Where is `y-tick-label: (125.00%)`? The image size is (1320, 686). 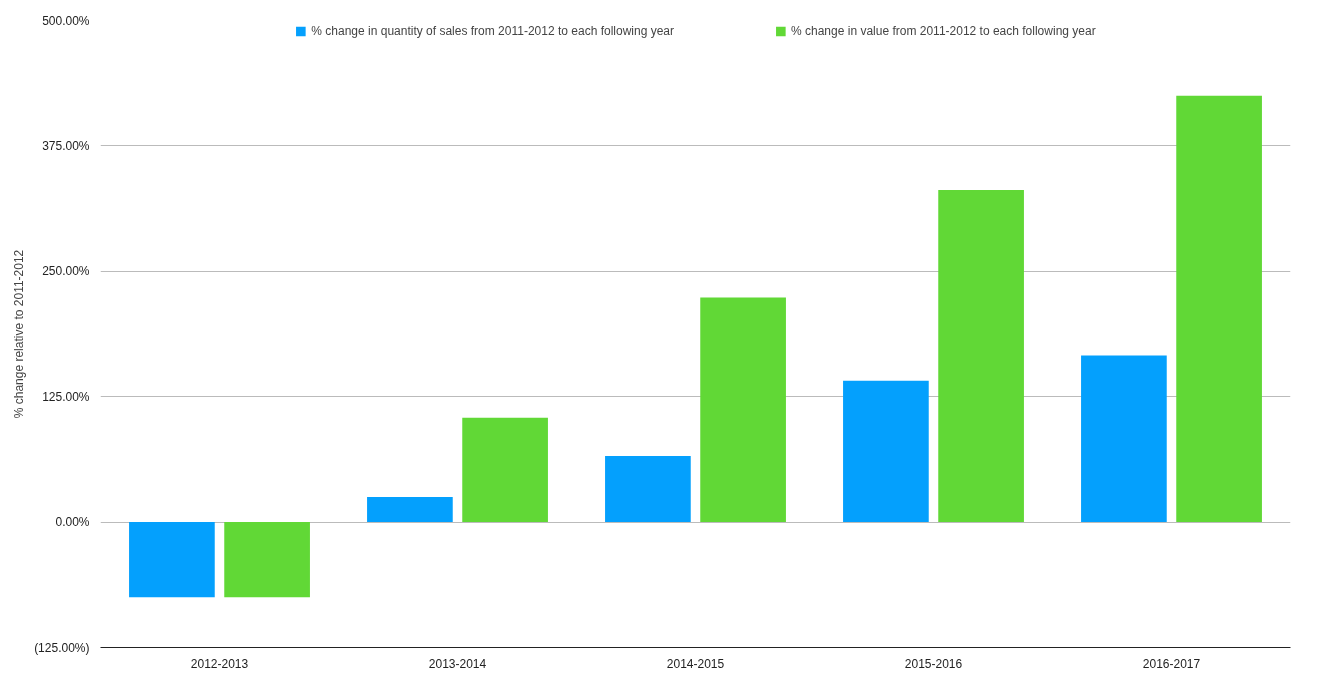
y-tick-label: (125.00%) is located at coordinates (62, 647).